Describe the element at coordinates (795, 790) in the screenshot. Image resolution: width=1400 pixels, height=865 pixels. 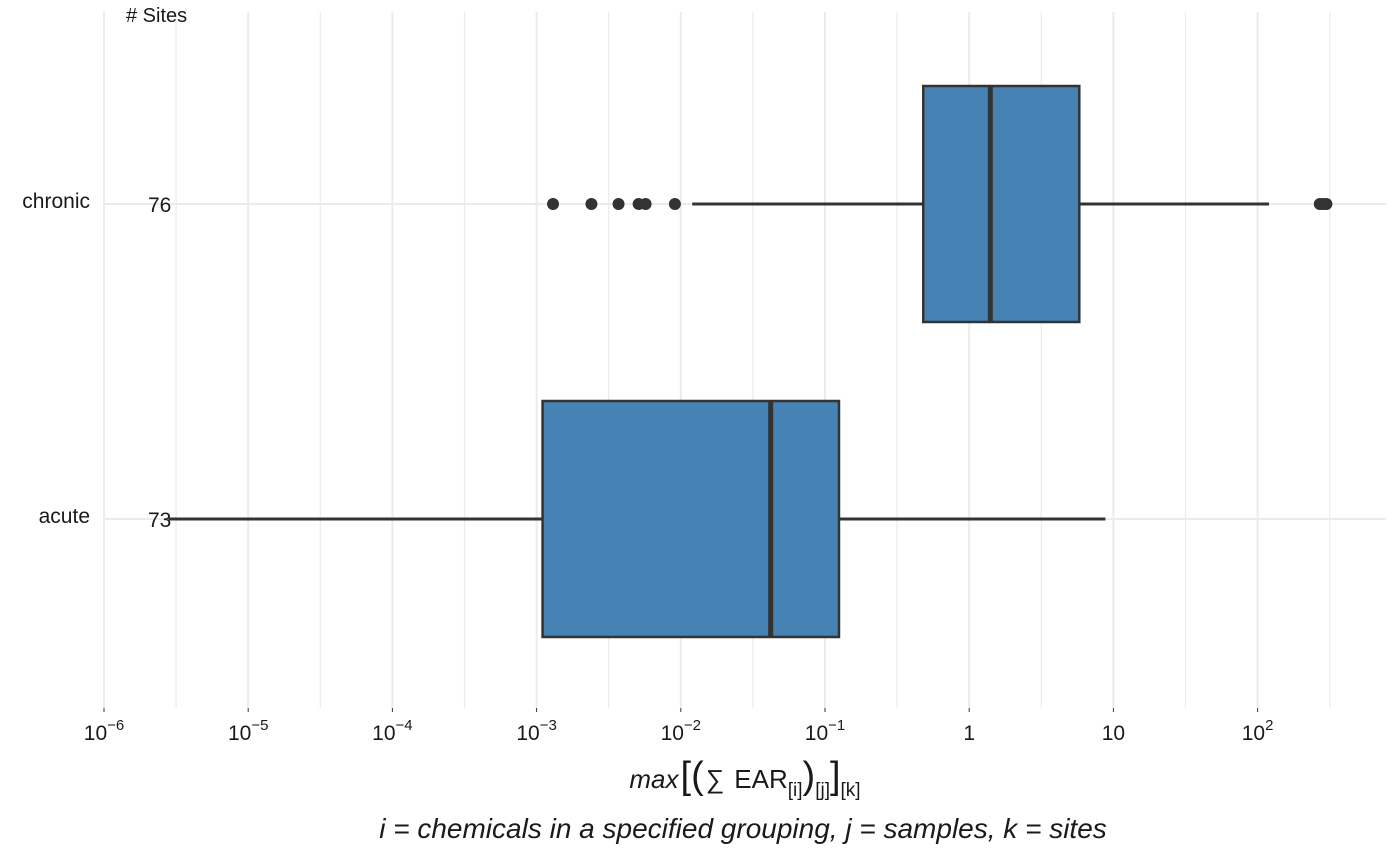
I see `x-axis-title-sub-i: [i]` at that location.